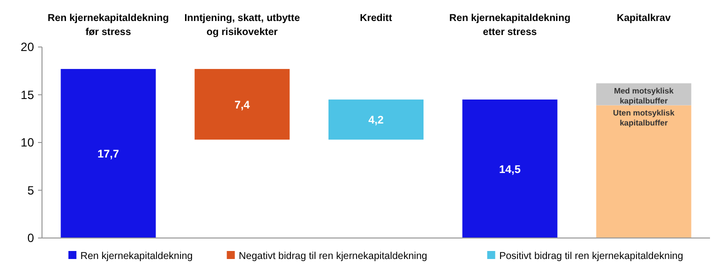 Image resolution: width=722 pixels, height=273 pixels. Describe the element at coordinates (644, 118) in the screenshot. I see `annotation: Uten motsyklisk kapitalbuffer` at that location.